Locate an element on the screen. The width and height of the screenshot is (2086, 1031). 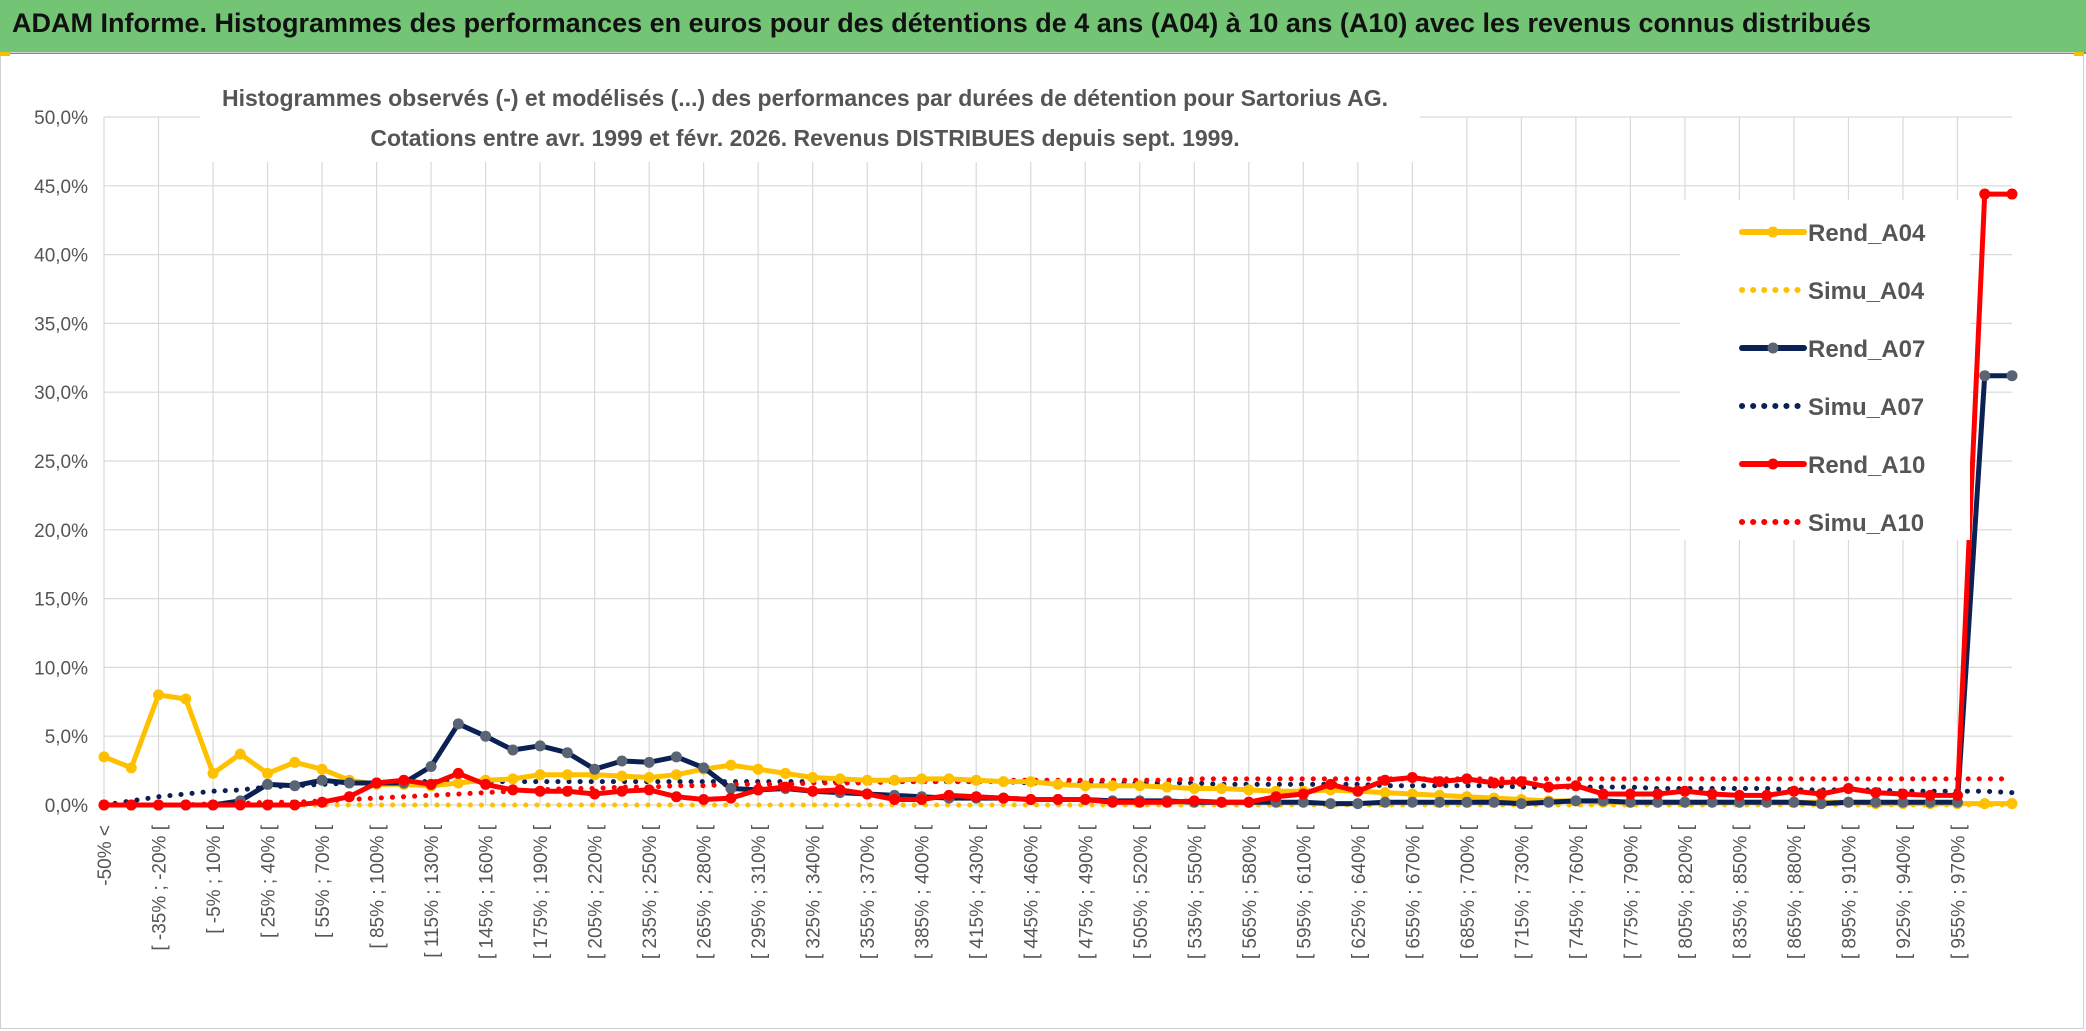
x-tick-label: [ 895% ; 910% [ is located at coordinates (1849, 891).